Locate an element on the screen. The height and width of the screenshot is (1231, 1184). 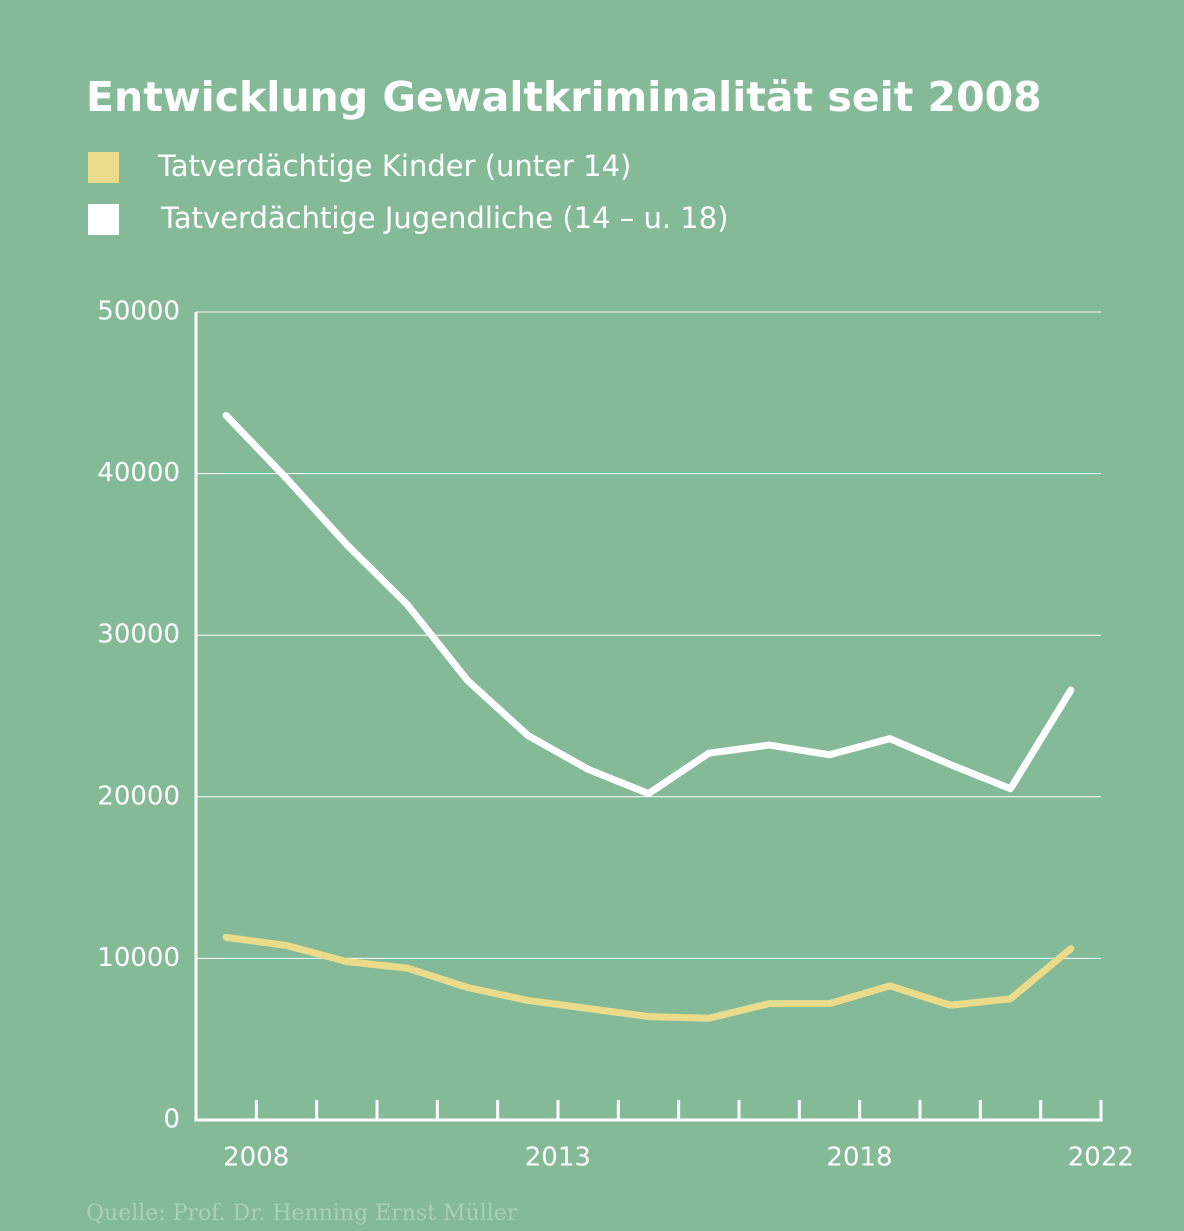
y-tick-label: 50000 is located at coordinates (138, 312).